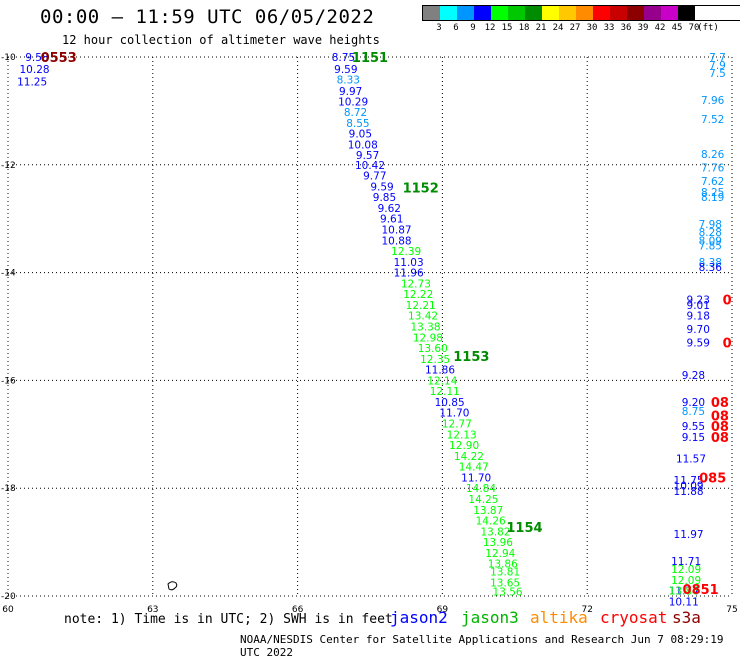  Describe the element at coordinates (693, 403) in the screenshot. I see `wave-height-value: 9.20` at that location.